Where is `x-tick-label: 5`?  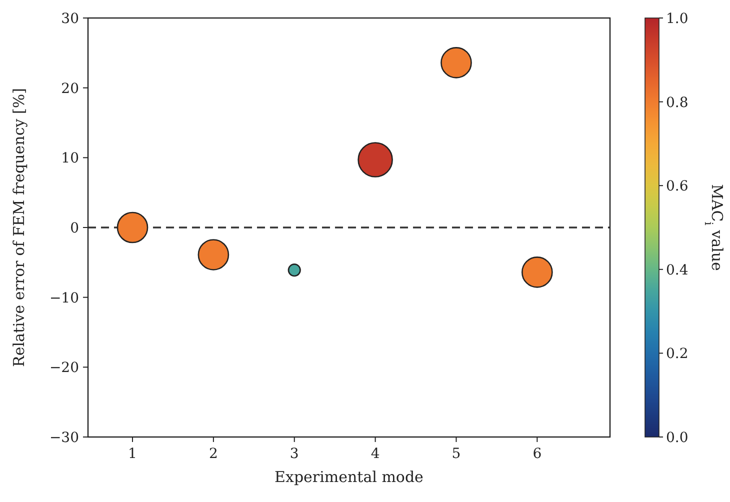 x-tick-label: 5 is located at coordinates (456, 454).